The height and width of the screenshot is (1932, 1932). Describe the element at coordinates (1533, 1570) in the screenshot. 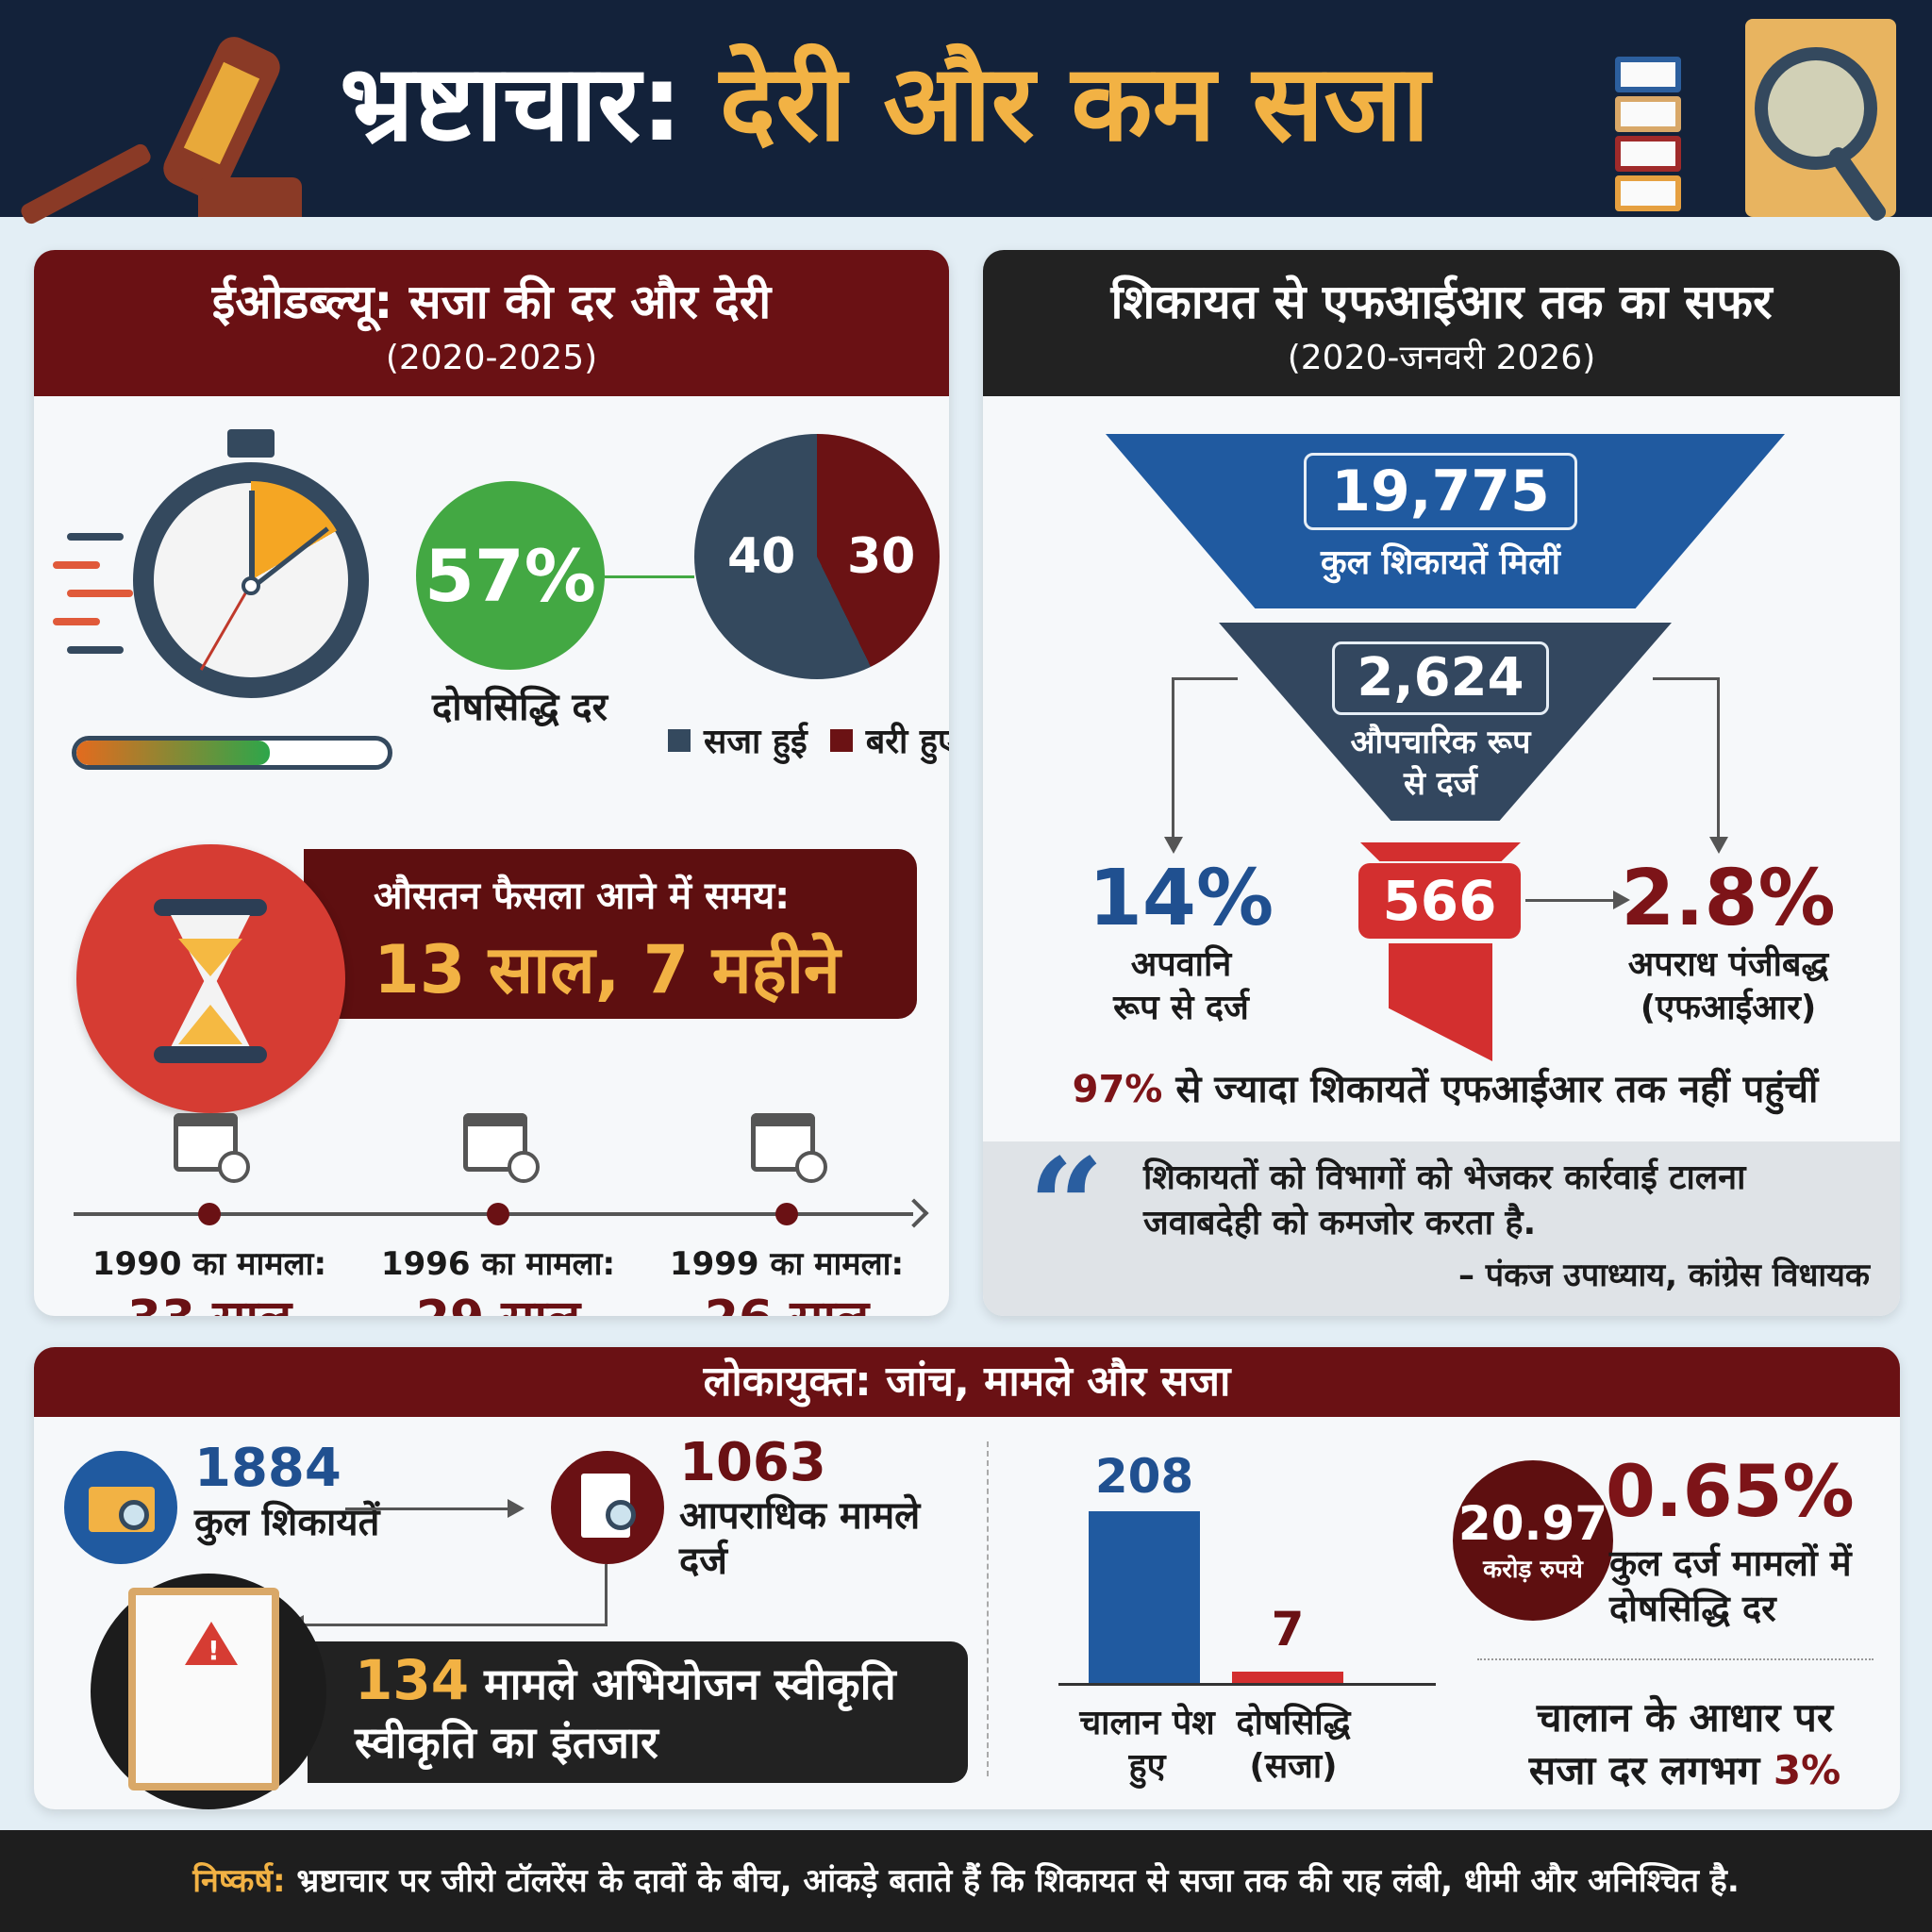

I see `amount-unit: करोड़ रुपये` at that location.